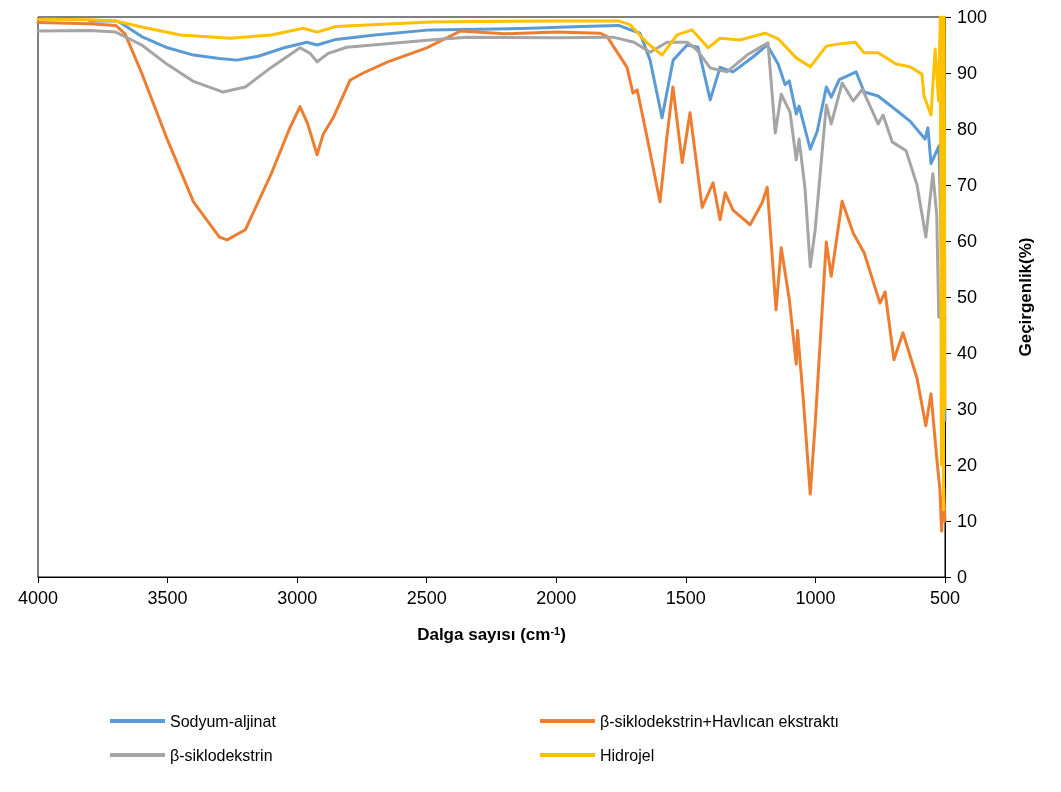 This screenshot has width=1061, height=792. I want to click on y-tick-label: 50, so click(967, 297).